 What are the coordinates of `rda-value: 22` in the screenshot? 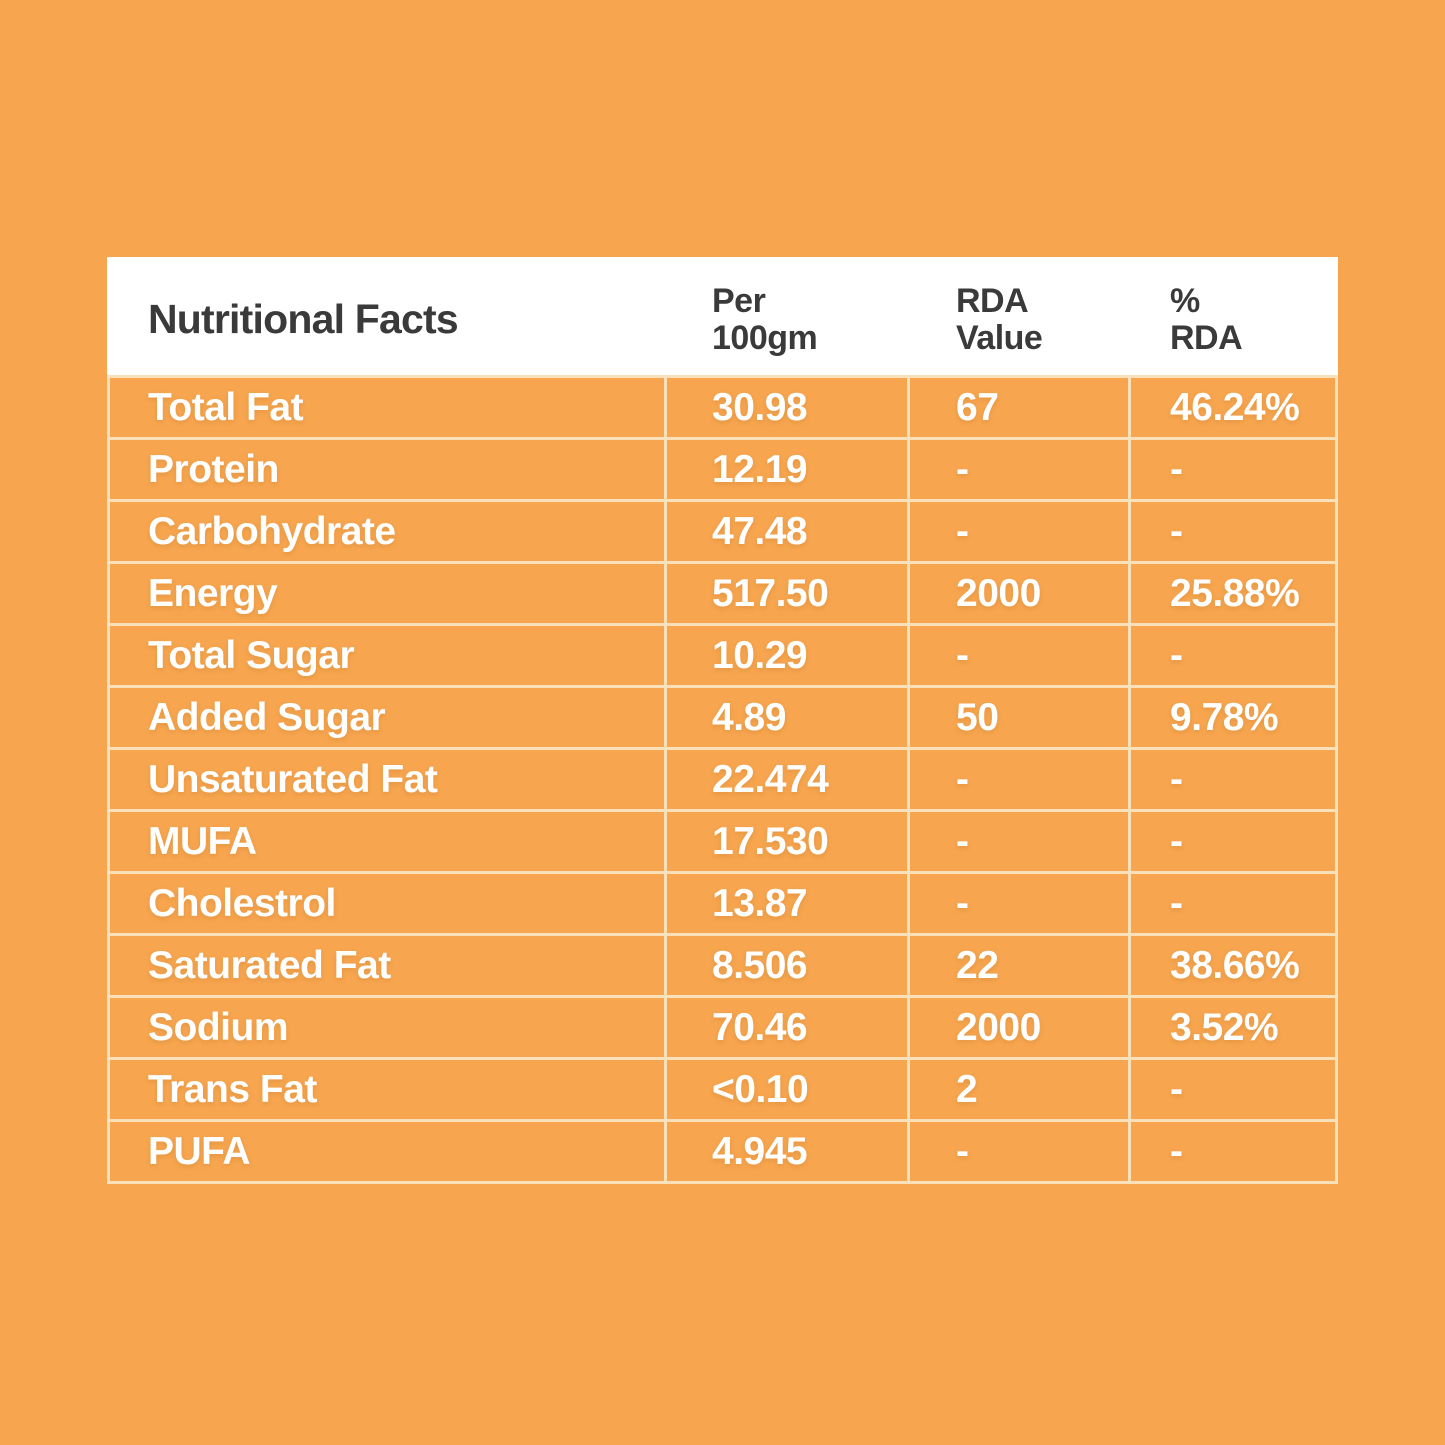 It's located at (1019, 965).